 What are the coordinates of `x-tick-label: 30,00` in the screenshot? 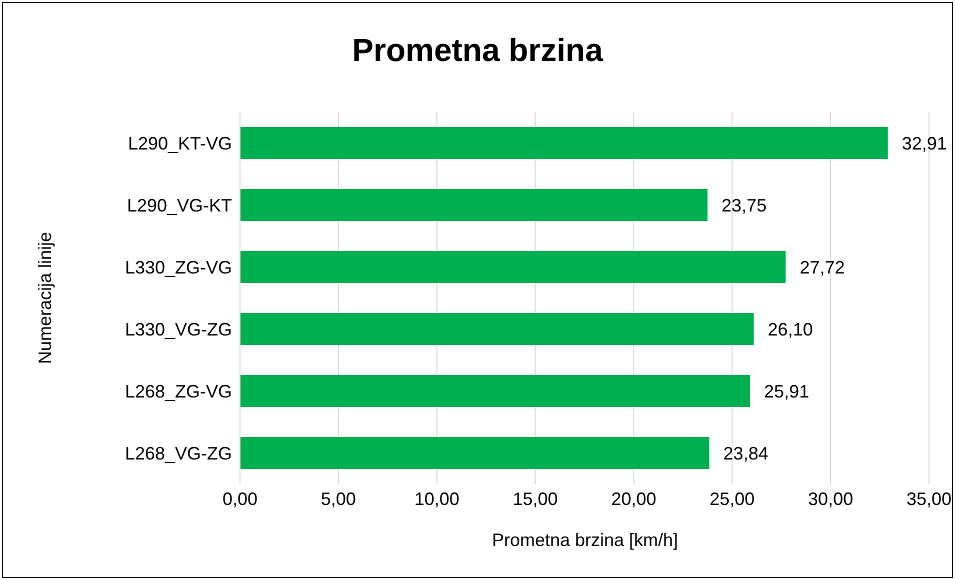 It's located at (831, 498).